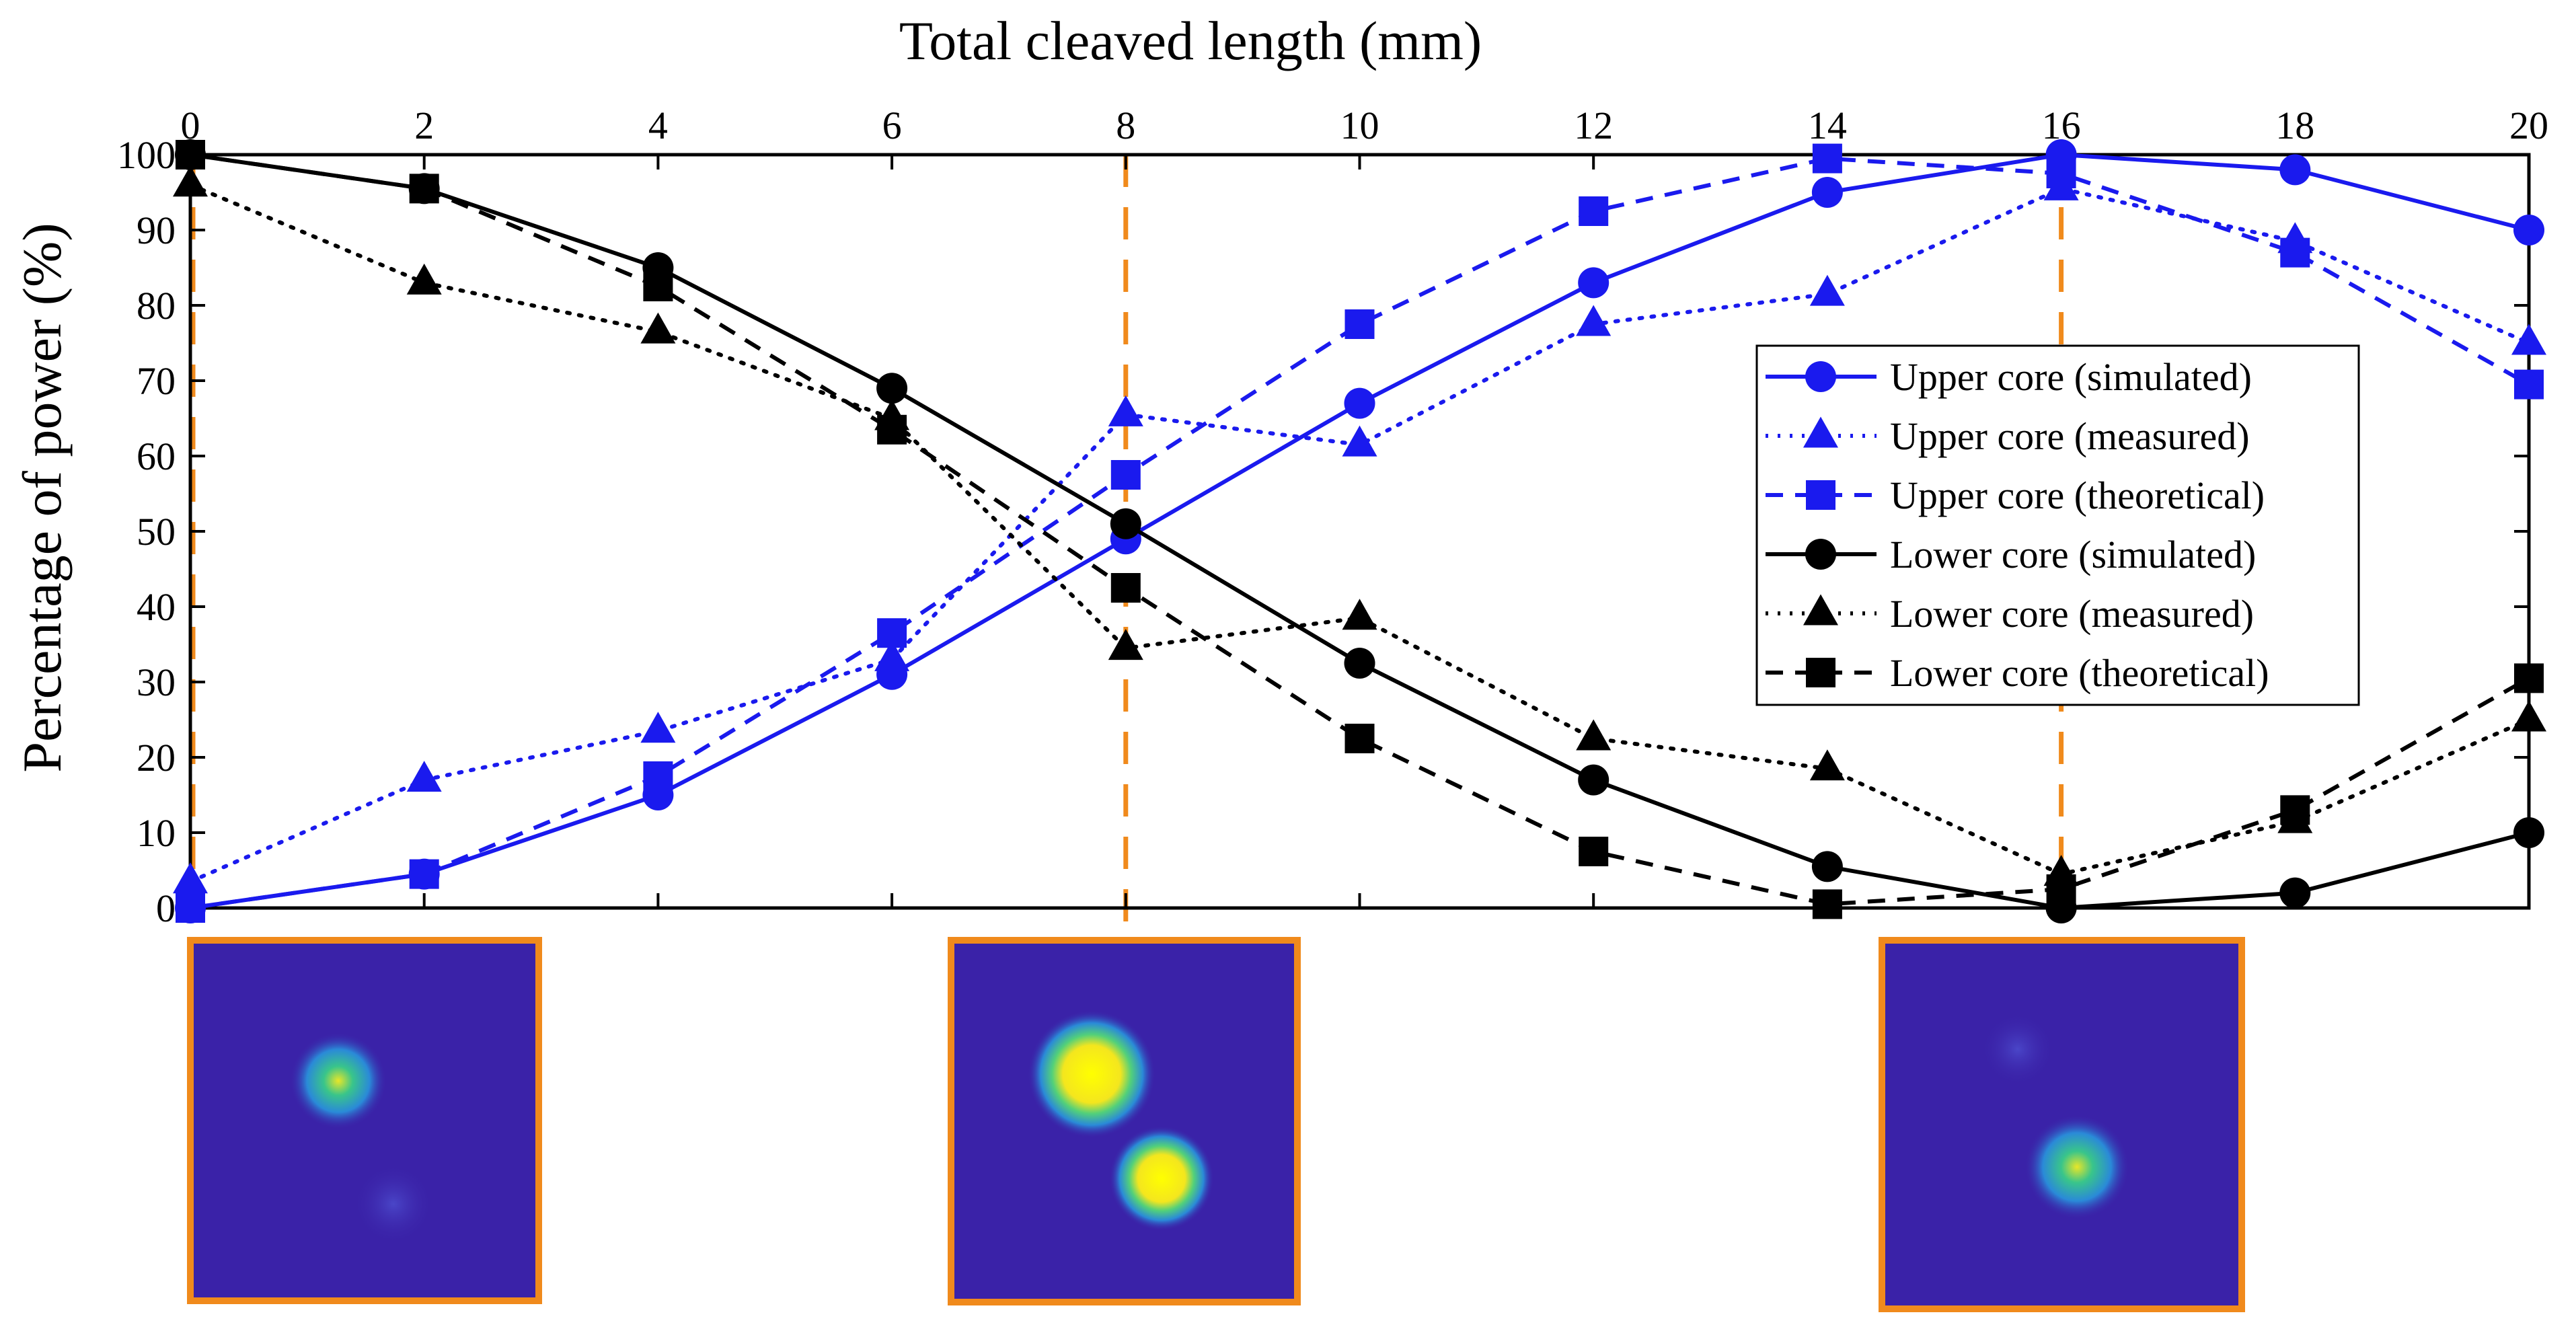 Image resolution: width=2576 pixels, height=1327 pixels. I want to click on legend-entry: Lower core (simulated), so click(2011, 554).